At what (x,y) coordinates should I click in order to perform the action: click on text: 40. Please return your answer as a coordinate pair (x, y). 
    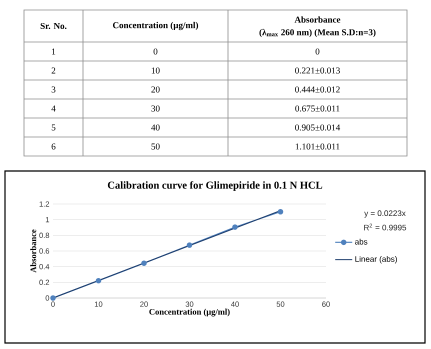
    Looking at the image, I should click on (155, 127).